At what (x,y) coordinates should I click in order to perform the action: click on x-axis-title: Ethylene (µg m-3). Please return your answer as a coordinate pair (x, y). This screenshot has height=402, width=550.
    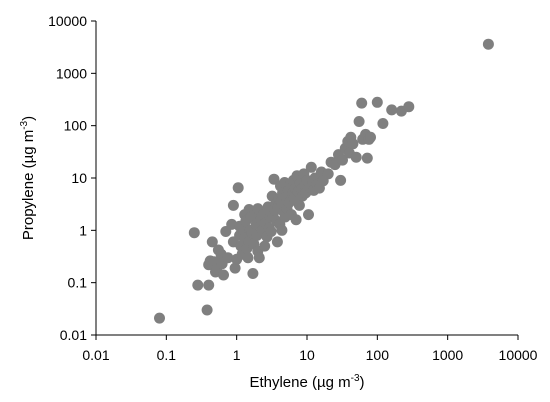
    Looking at the image, I should click on (306, 382).